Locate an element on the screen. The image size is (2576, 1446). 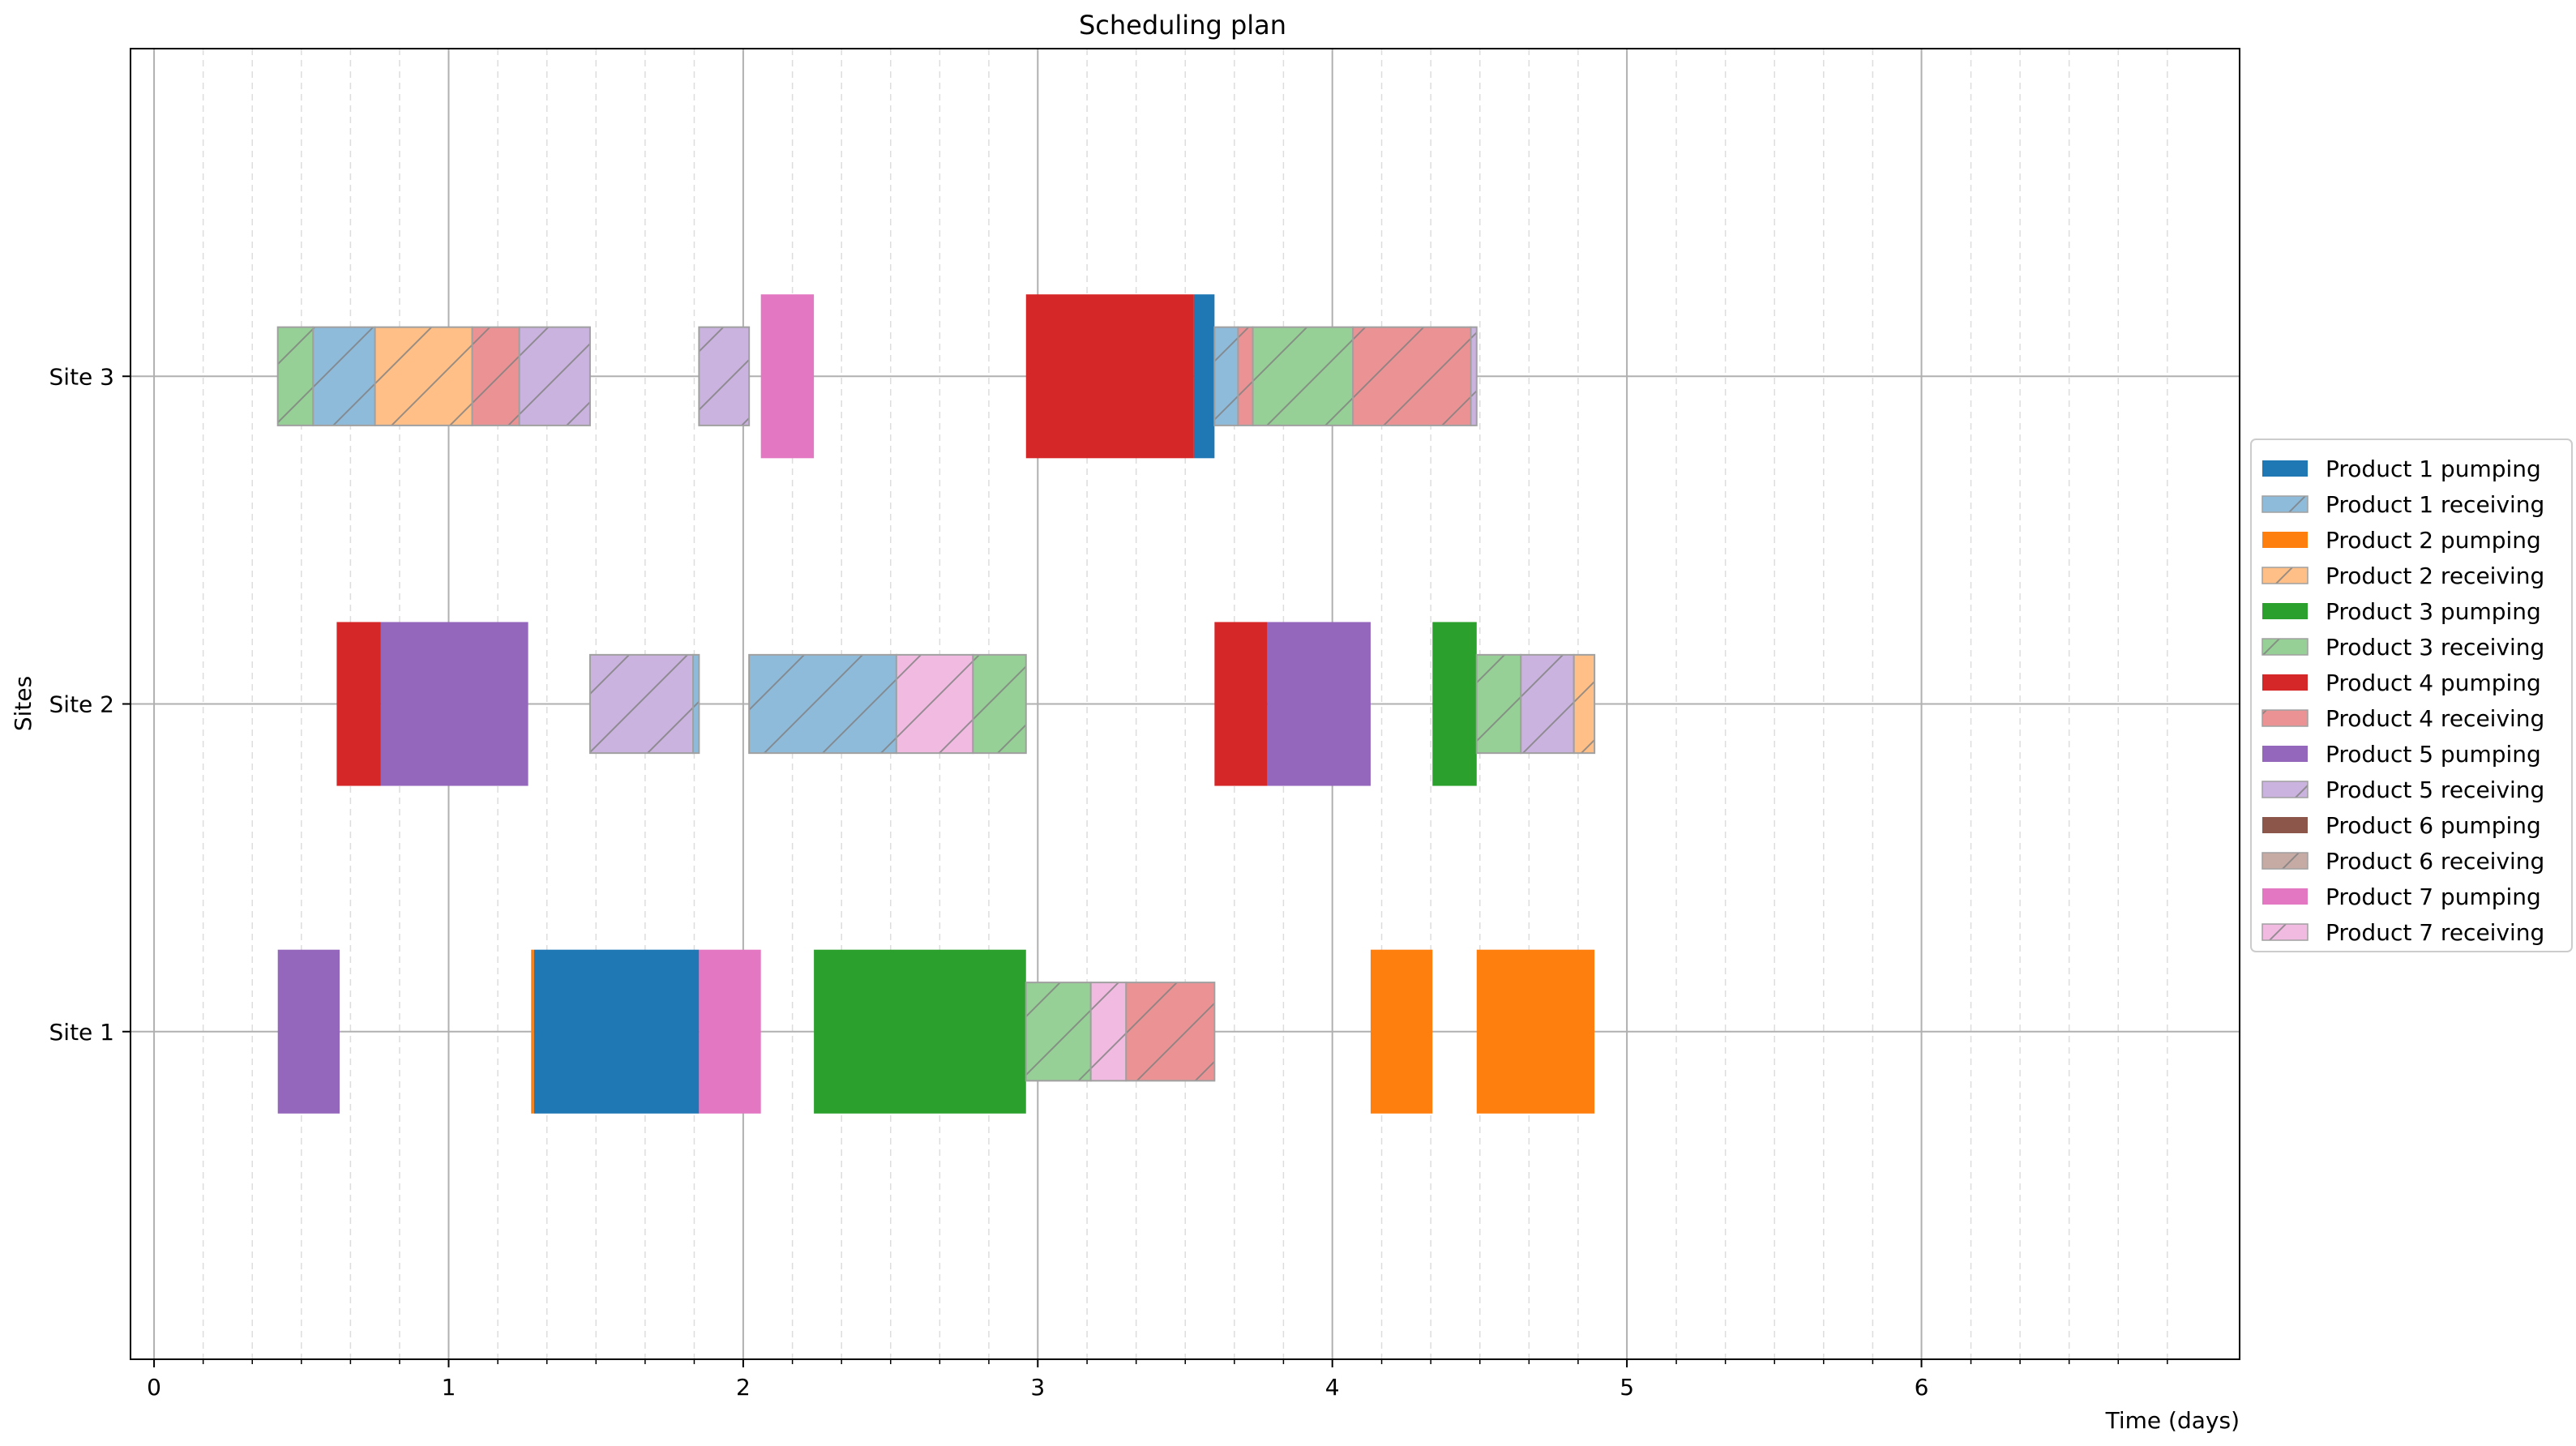
legend-label: Product 3 receiving is located at coordinates (2435, 647).